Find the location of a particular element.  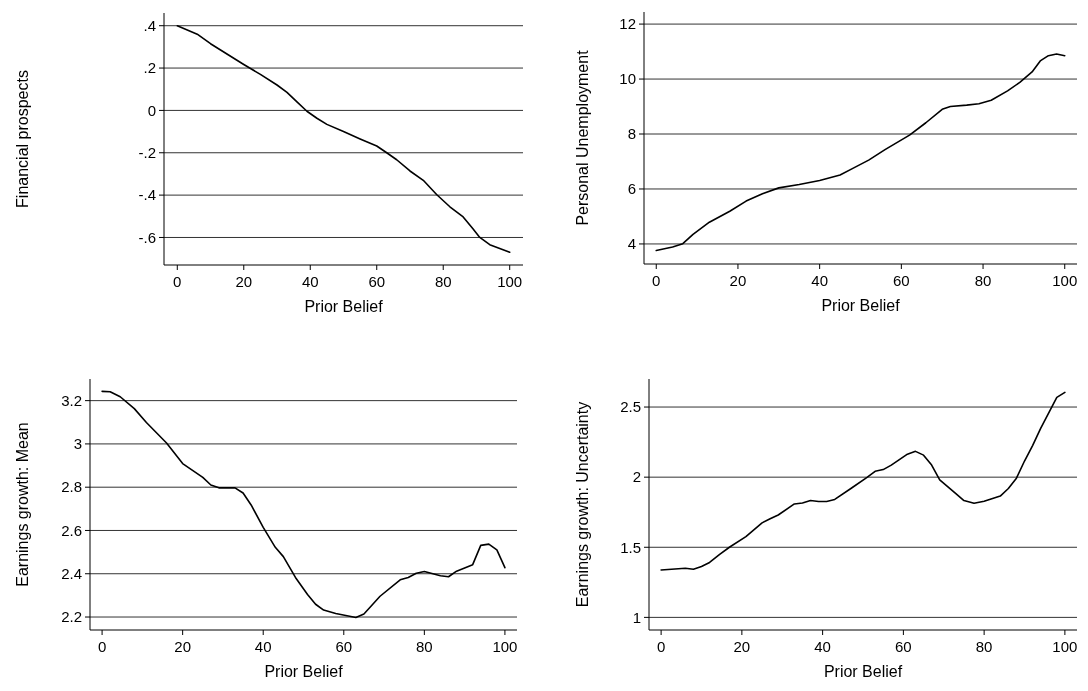

y-tick-label: 10 is located at coordinates (627, 79).